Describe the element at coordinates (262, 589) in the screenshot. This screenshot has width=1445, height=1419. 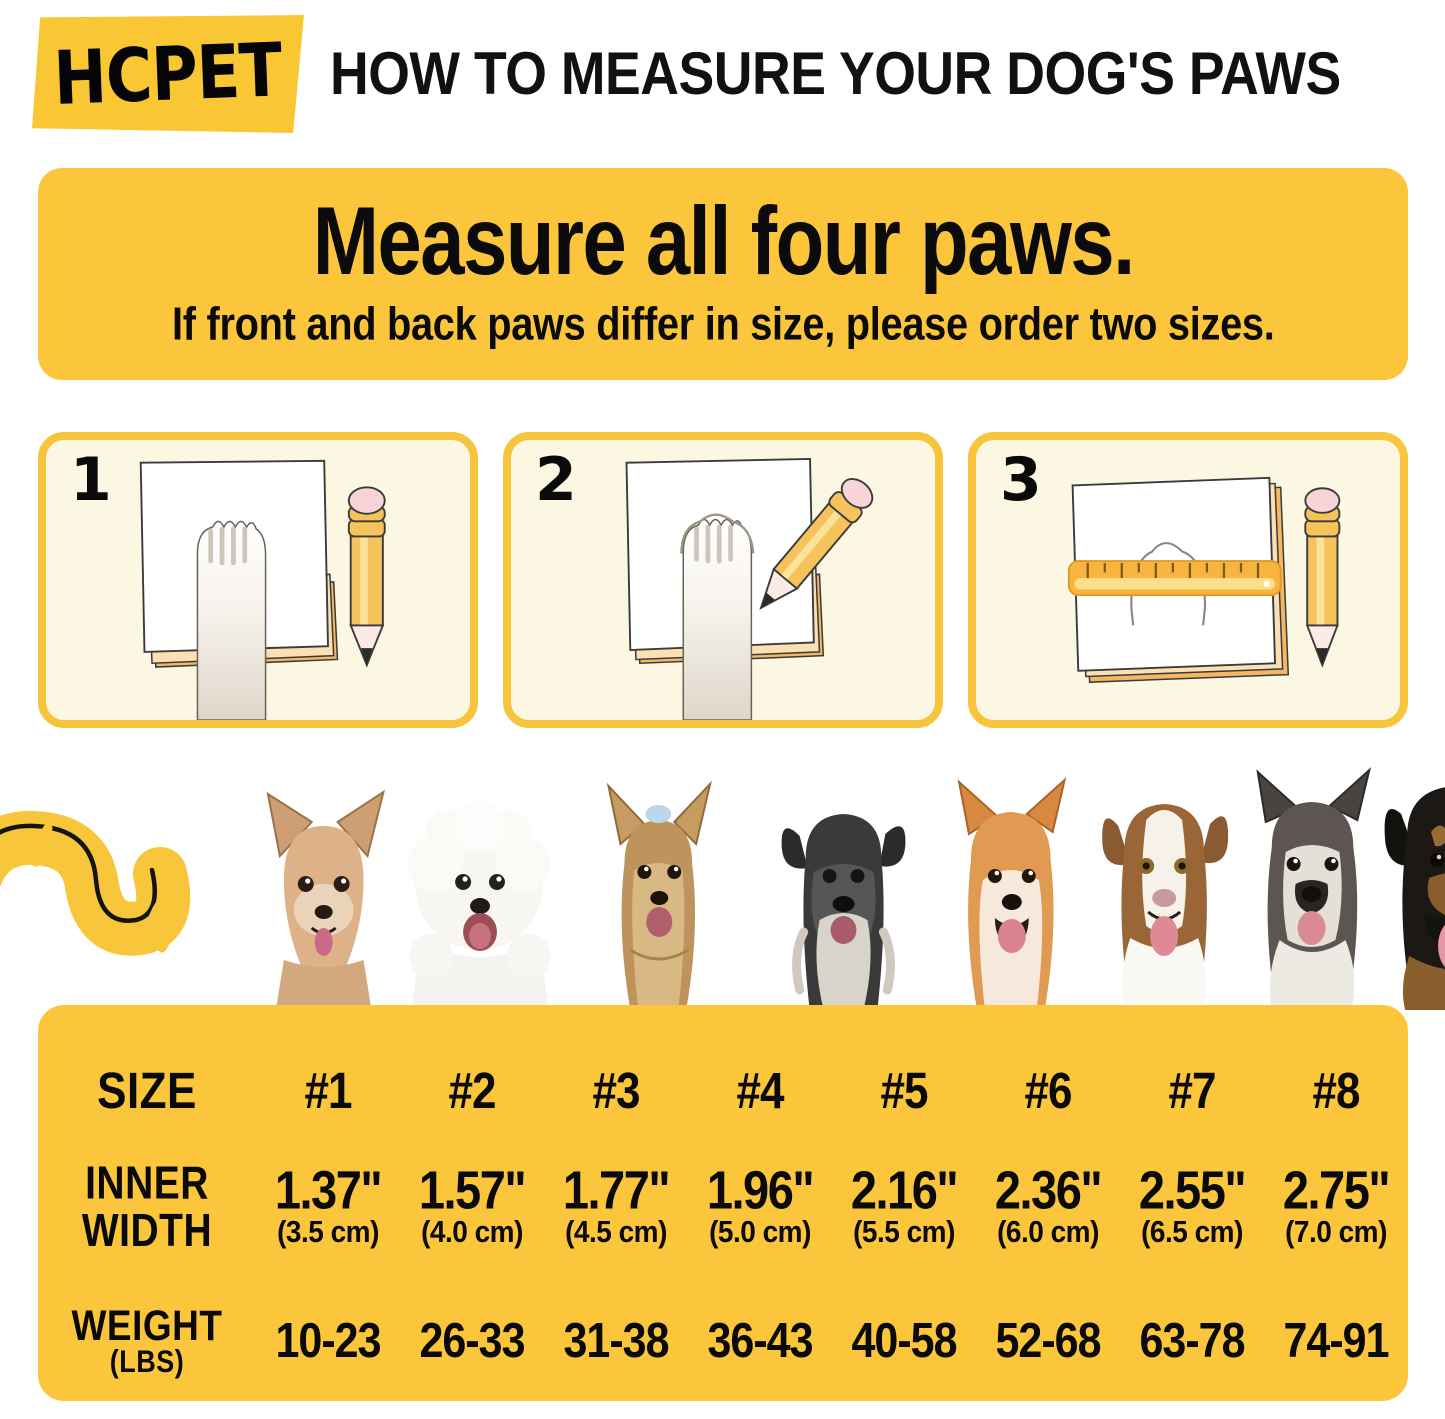
I see `paw-on-paper-icon` at that location.